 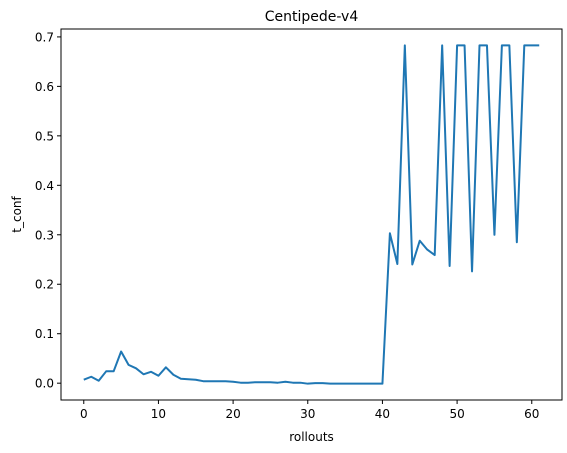 What do you see at coordinates (232, 414) in the screenshot?
I see `x-tick-label: 20` at bounding box center [232, 414].